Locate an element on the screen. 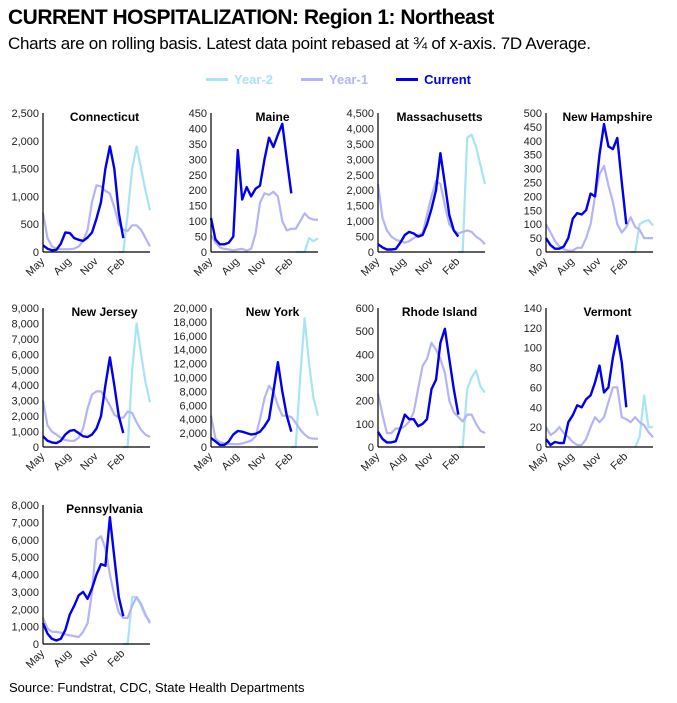 This screenshot has width=677, height=703. y-tick-label: 400 is located at coordinates (365, 355).